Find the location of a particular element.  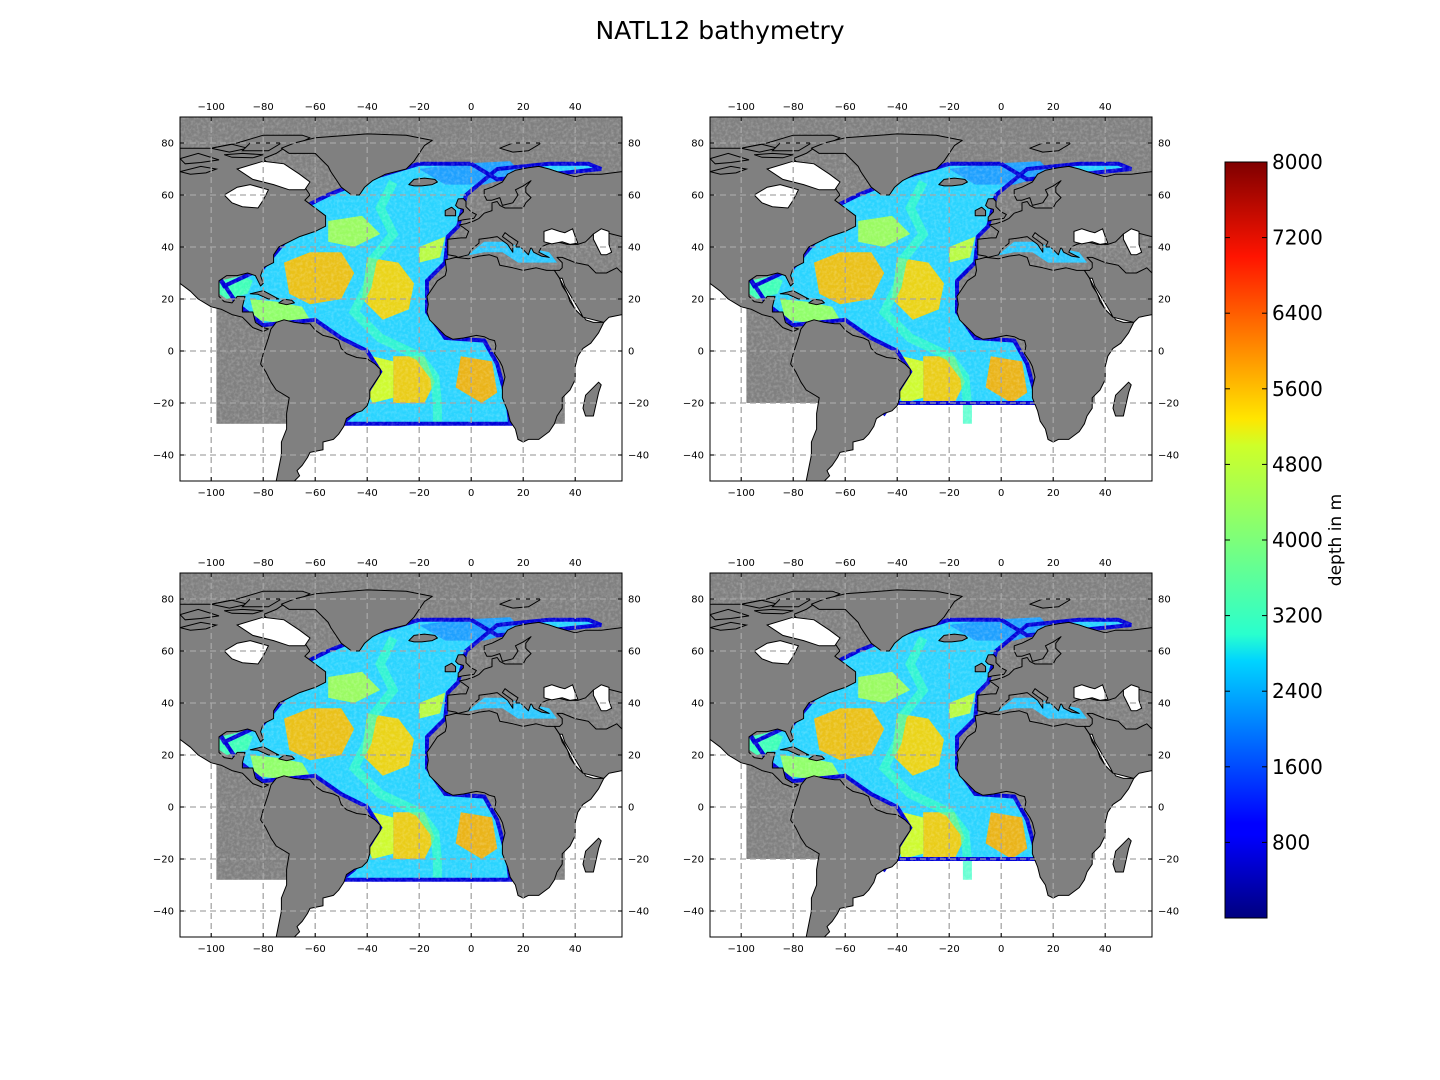

colorbar-tick-label: 6400 is located at coordinates (1297, 313).